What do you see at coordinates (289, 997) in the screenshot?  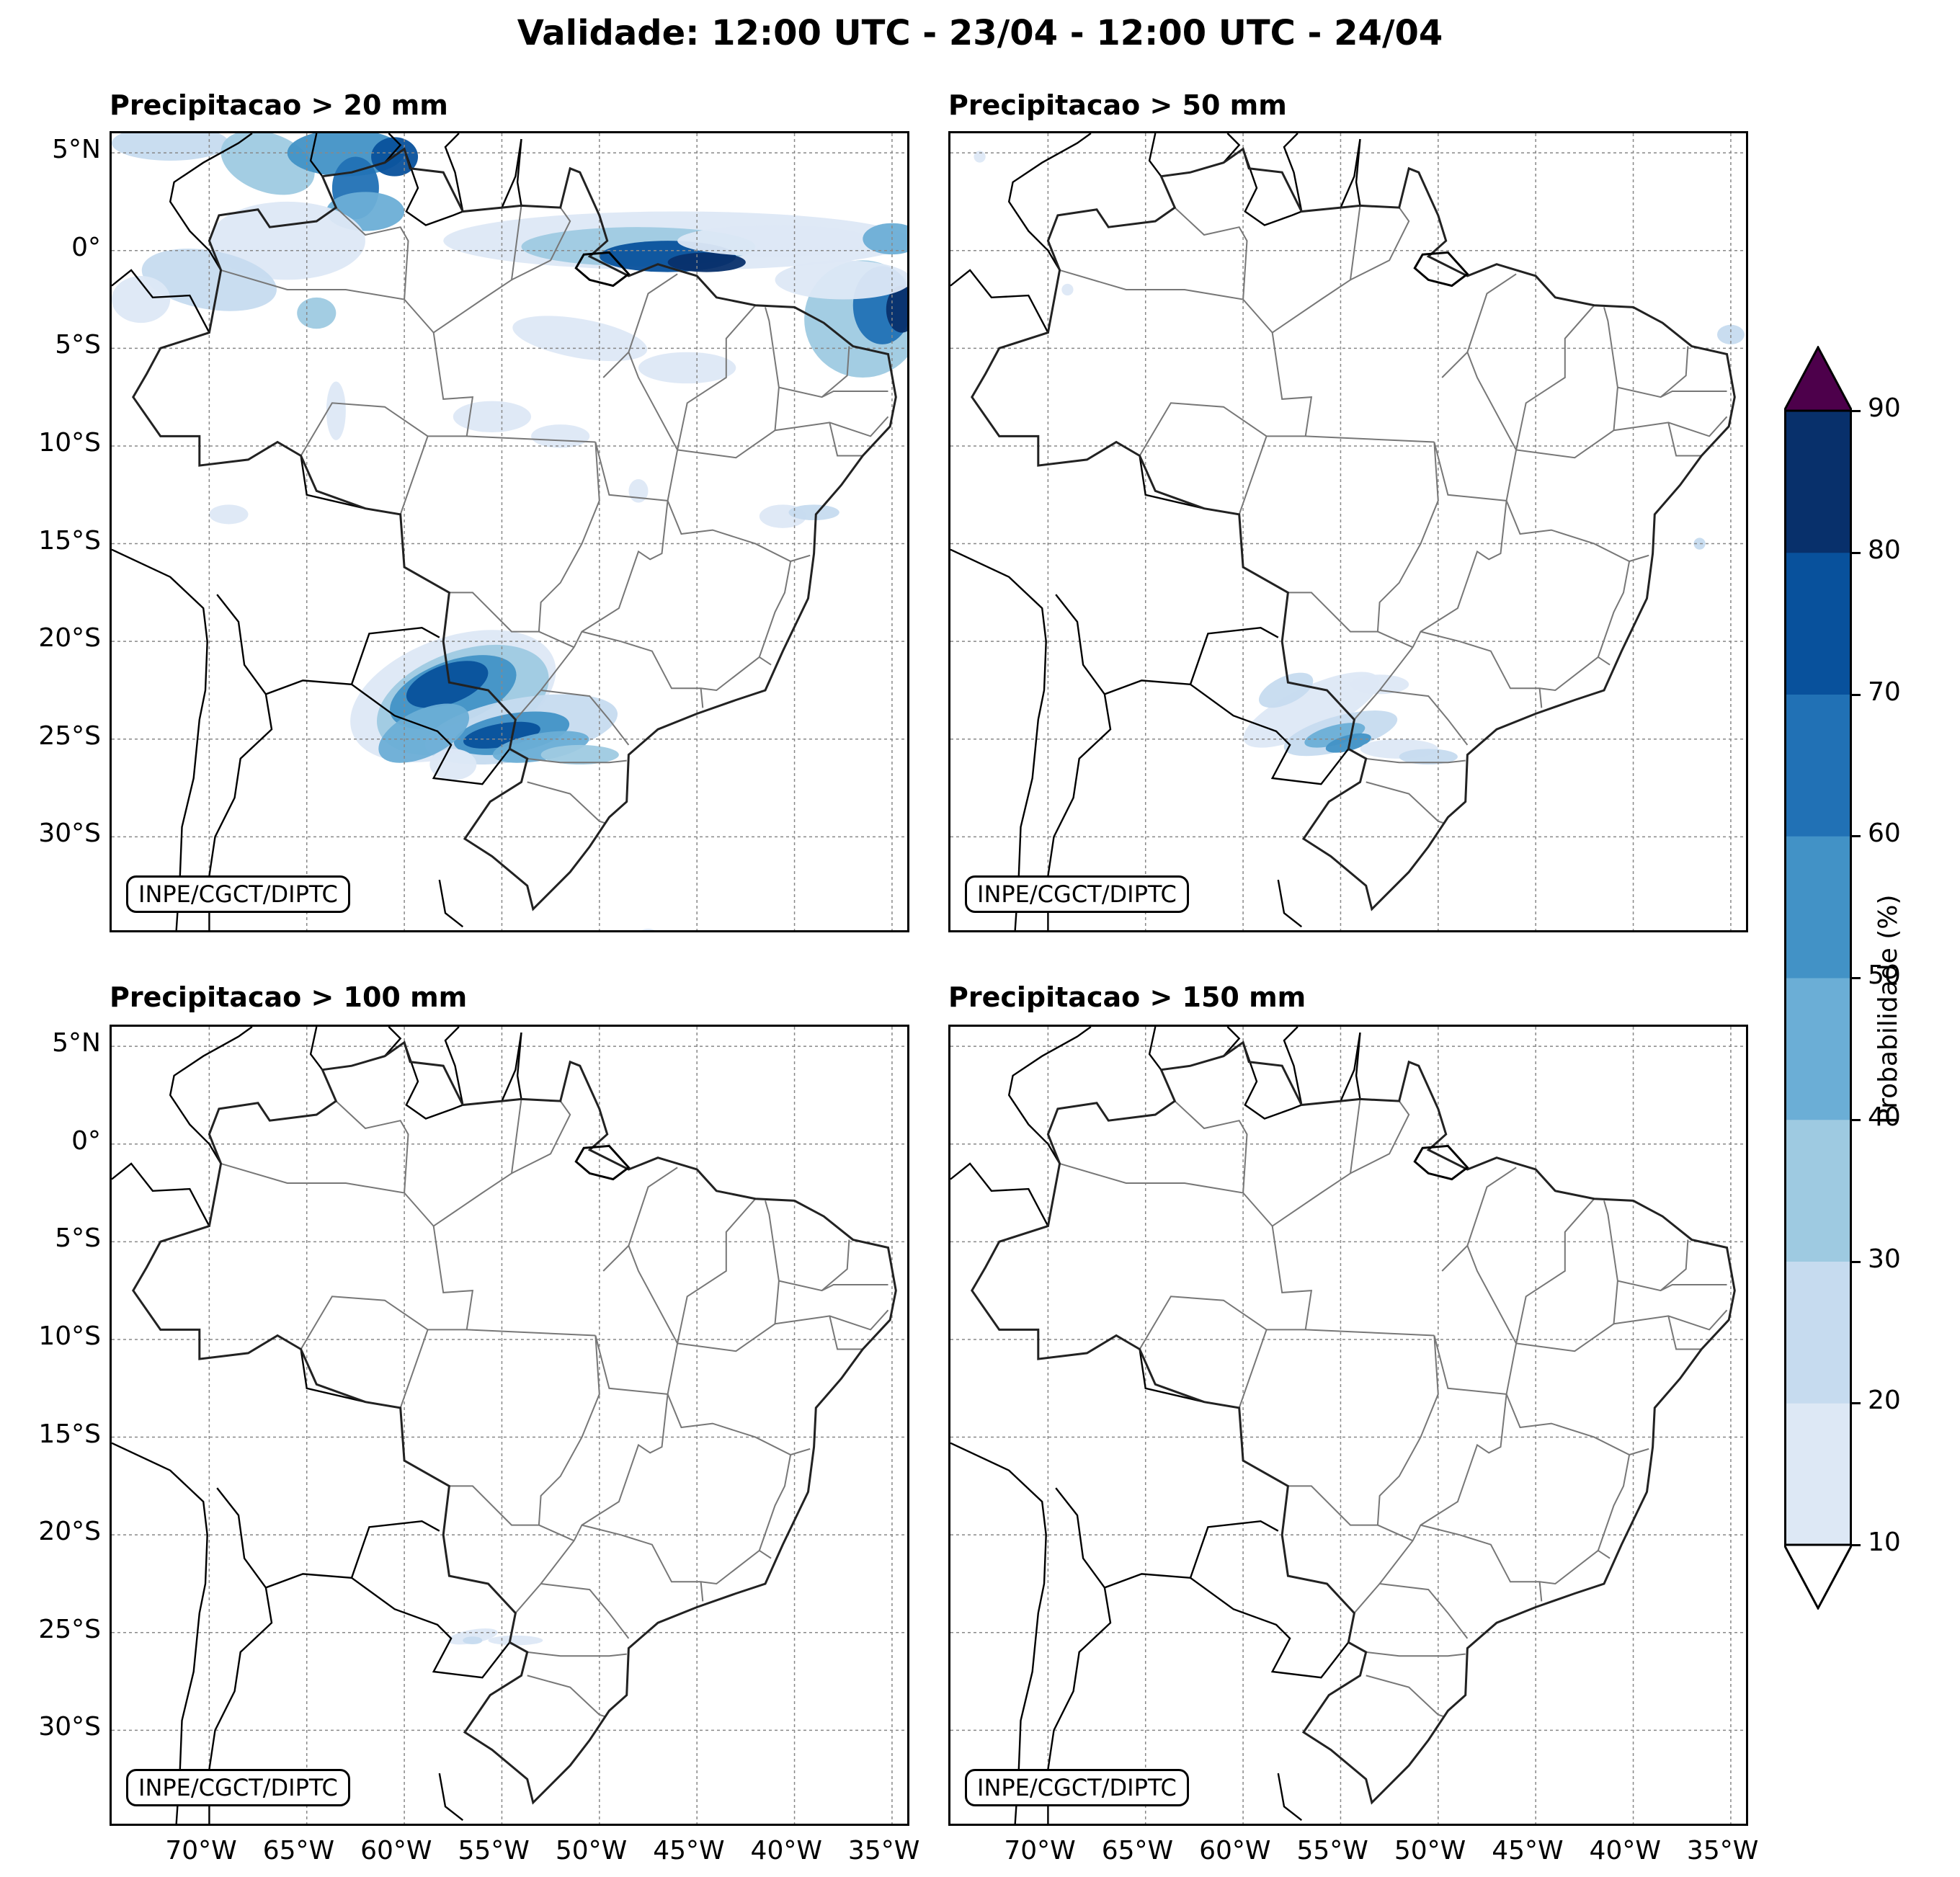 I see `panel-title-100mm: Precipitacao > 100 mm` at bounding box center [289, 997].